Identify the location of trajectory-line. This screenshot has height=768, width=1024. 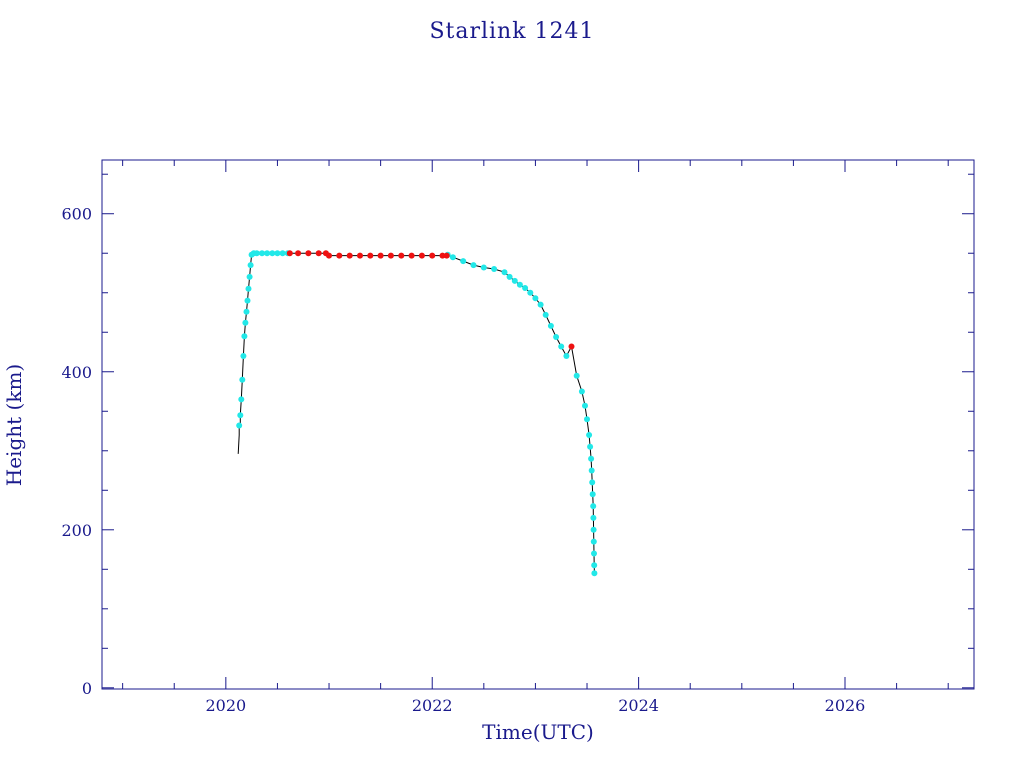
(416, 413).